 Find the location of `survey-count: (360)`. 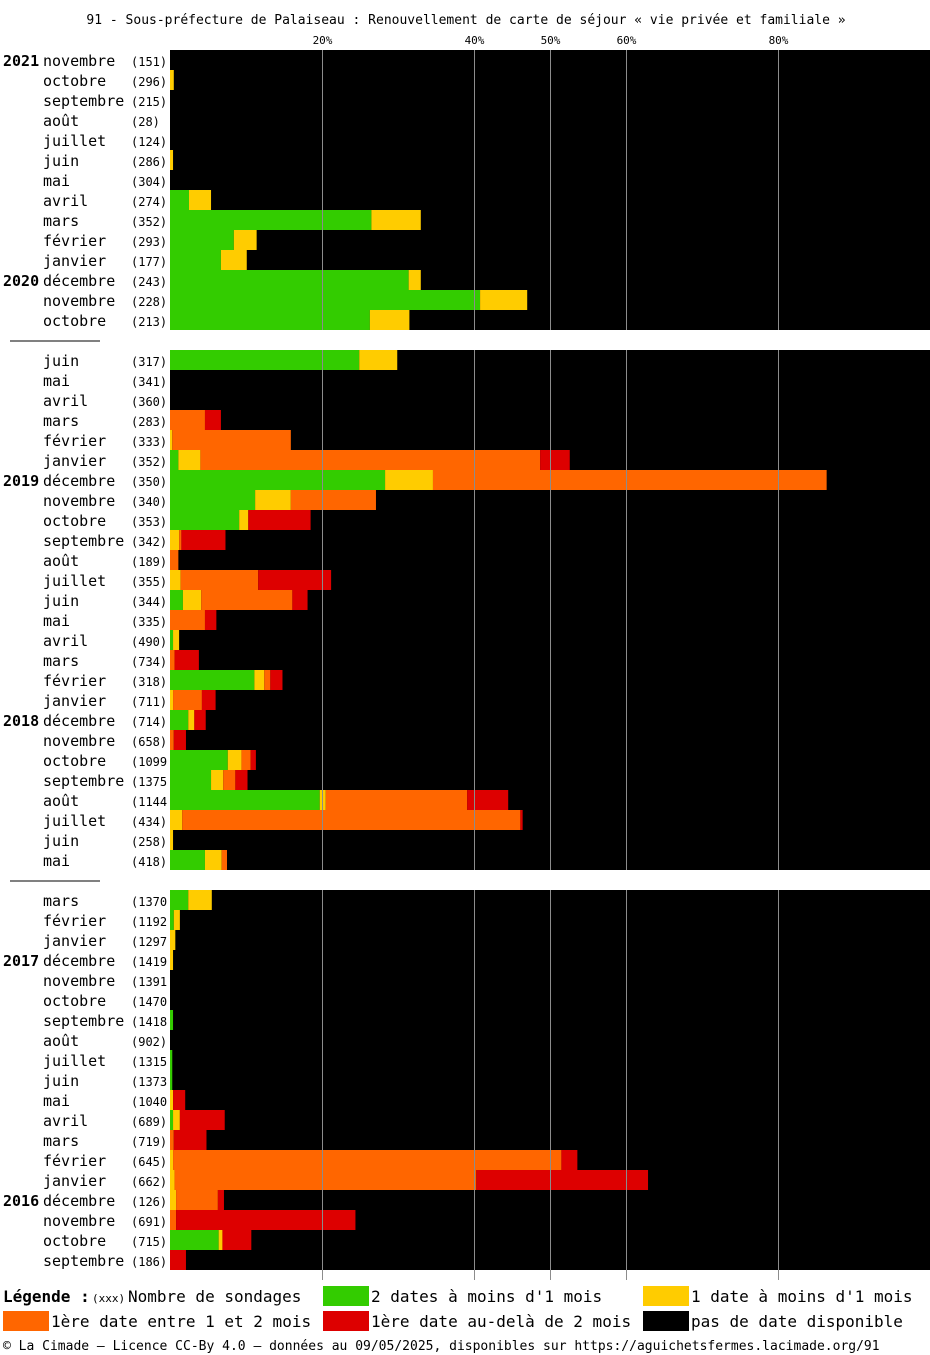

survey-count: (360) is located at coordinates (149, 402).